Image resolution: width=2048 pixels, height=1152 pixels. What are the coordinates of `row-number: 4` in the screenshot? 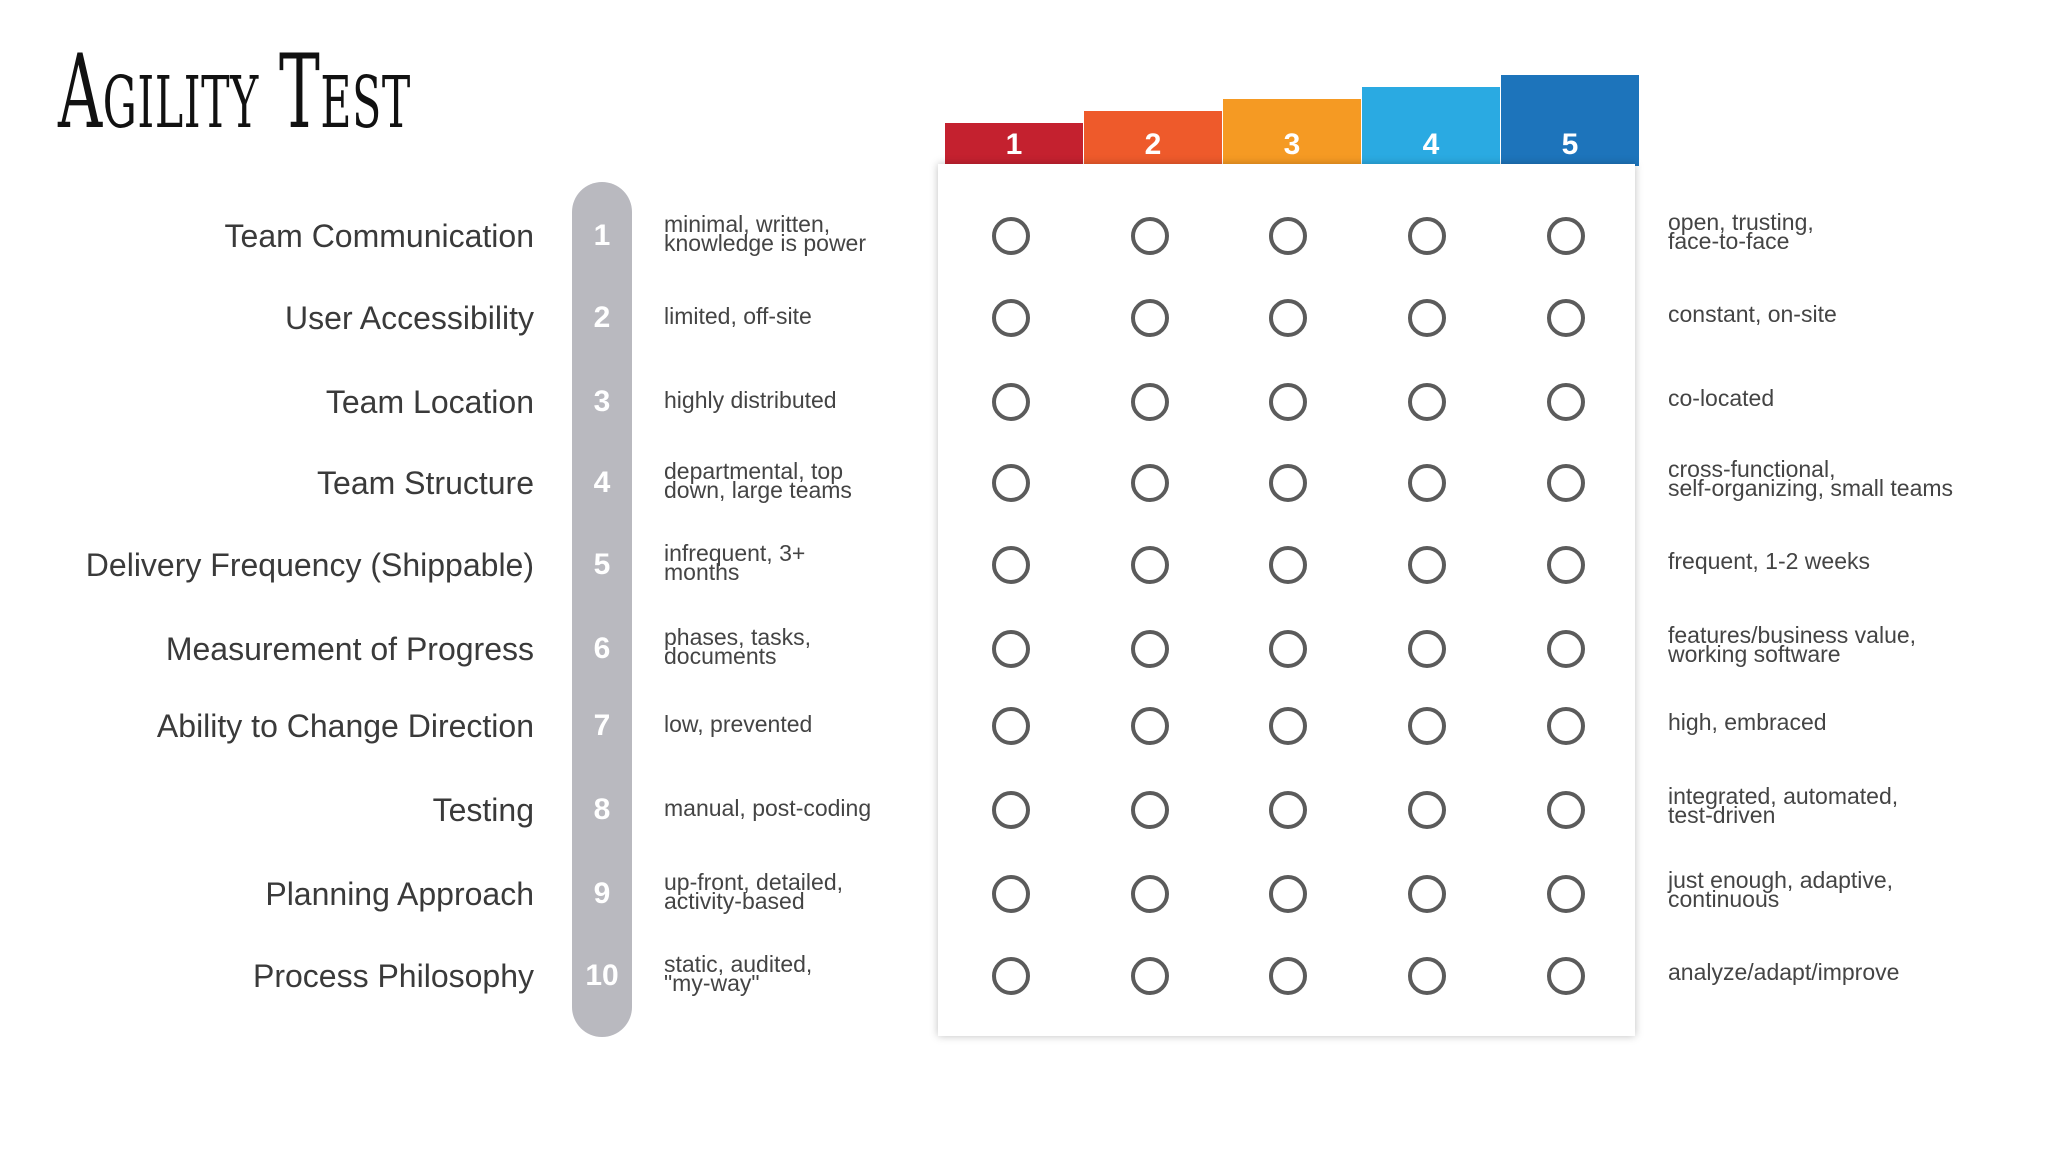 It's located at (602, 482).